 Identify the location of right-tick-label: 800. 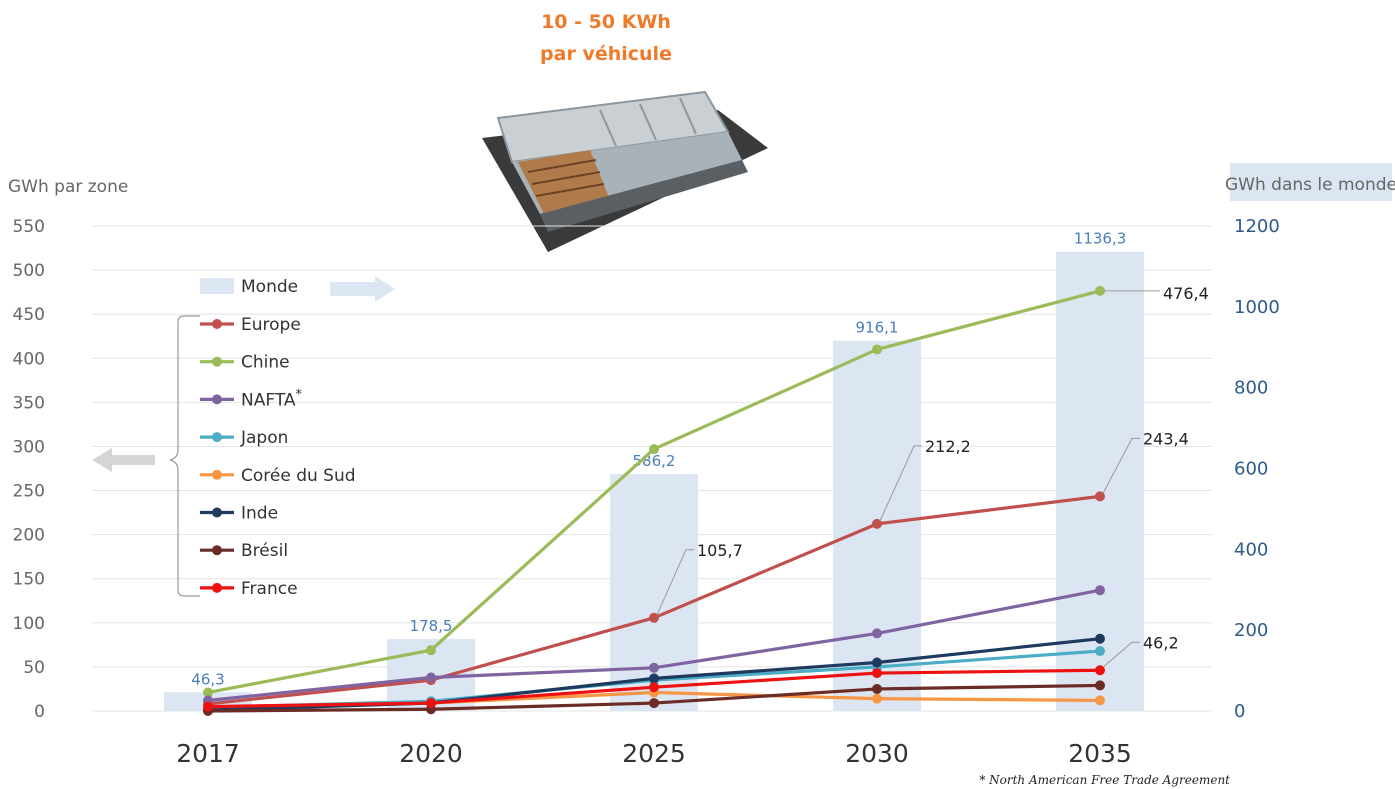
(1251, 388).